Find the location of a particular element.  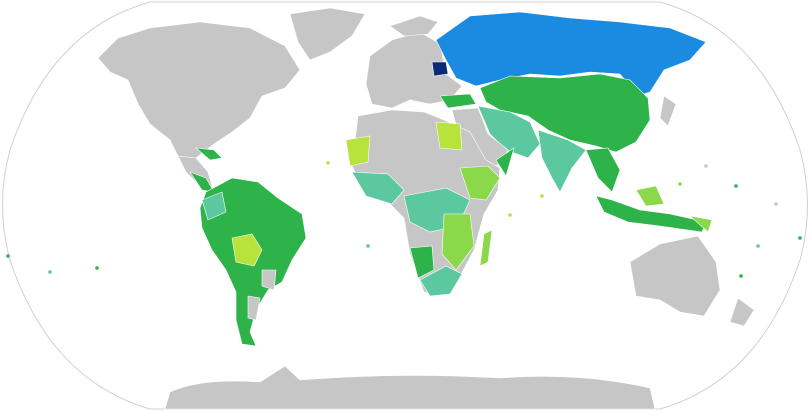

europe is located at coordinates (421, 62).